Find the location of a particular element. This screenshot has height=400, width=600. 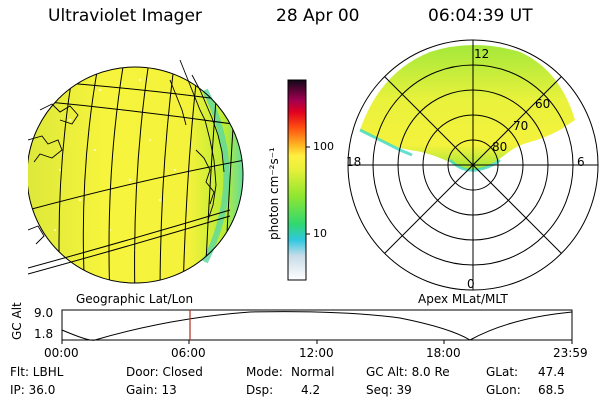

mlat-label-70: 70 is located at coordinates (521, 126).